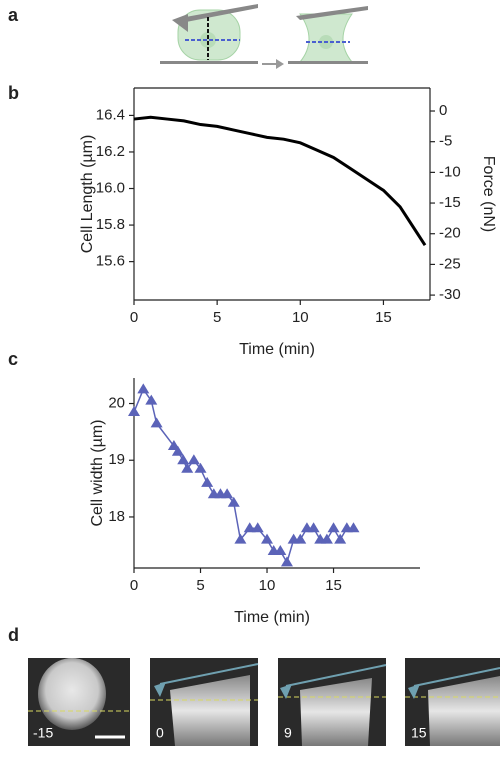 The width and height of the screenshot is (500, 771). Describe the element at coordinates (110, 224) in the screenshot. I see `y-tick-label: 15.8` at that location.